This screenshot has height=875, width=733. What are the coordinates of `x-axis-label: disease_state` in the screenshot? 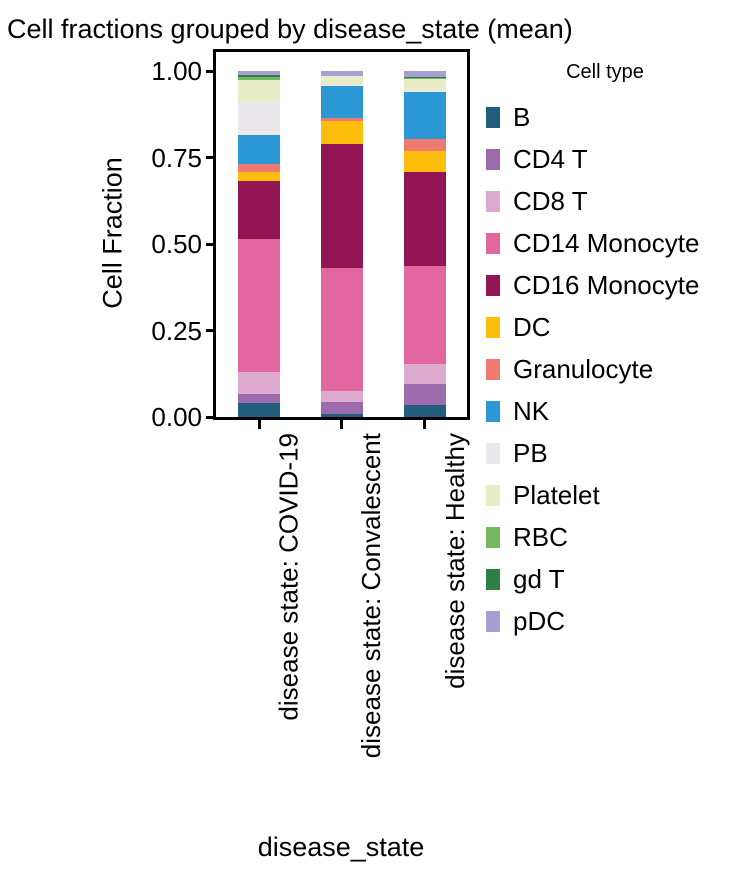 It's located at (341, 847).